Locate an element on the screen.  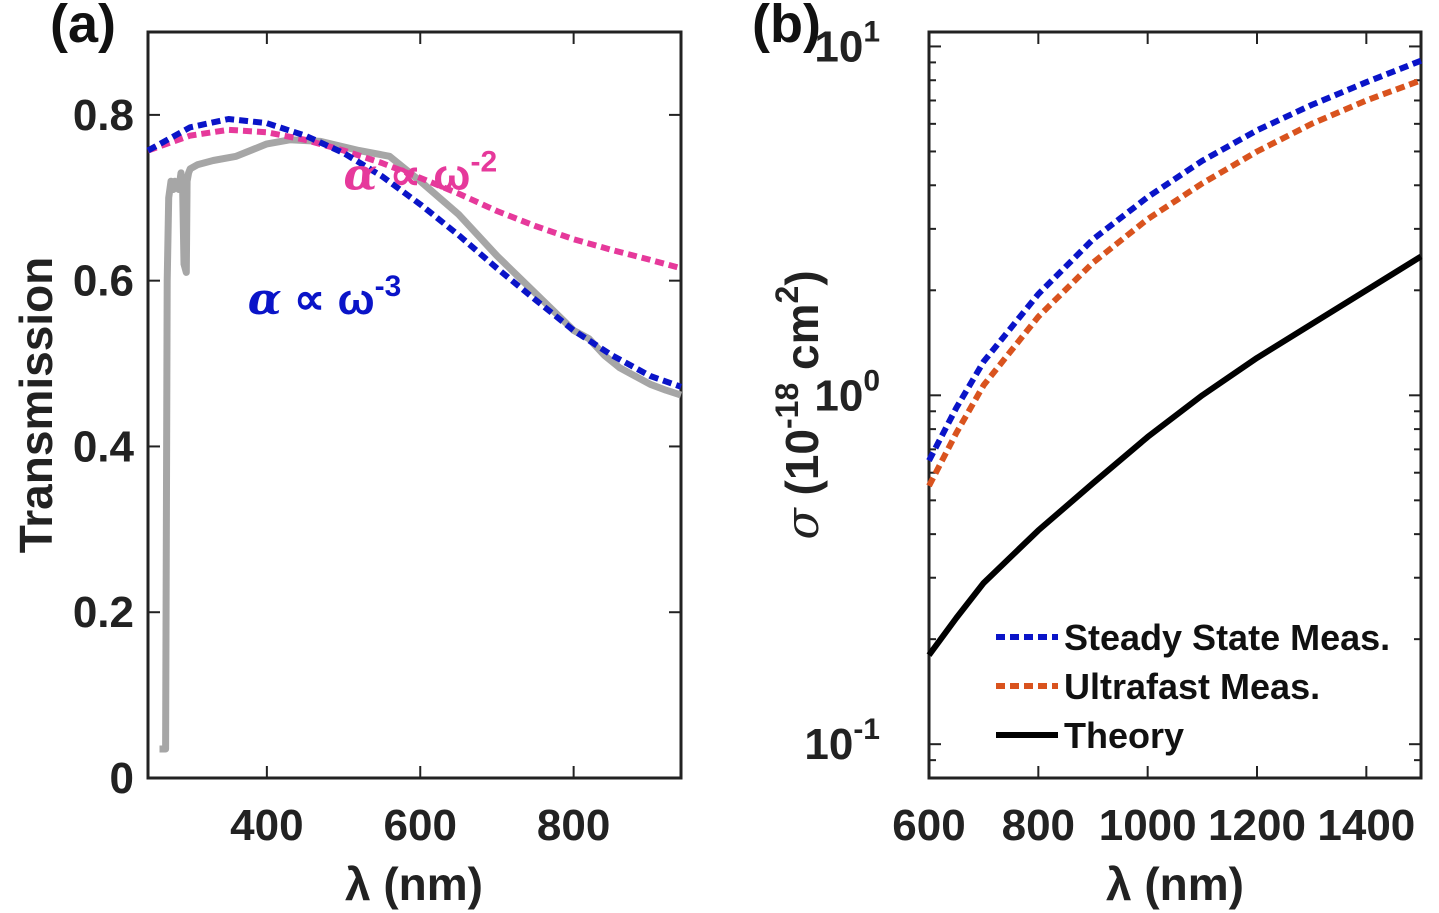
panel-a-annotation-0: α ∝ ω-2 is located at coordinates (421, 172).